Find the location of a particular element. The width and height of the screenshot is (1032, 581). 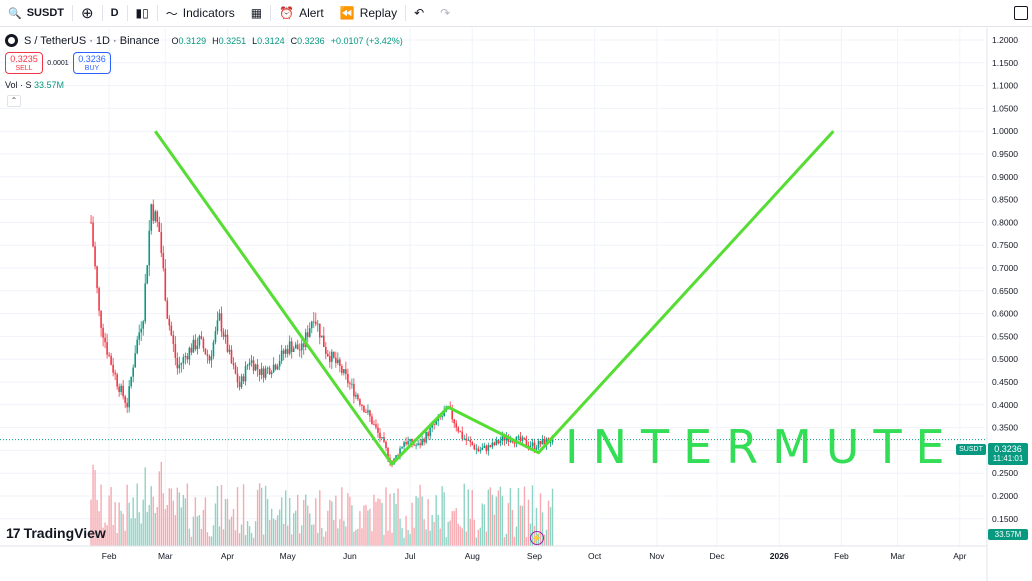

time-tick-label: 2026 is located at coordinates (779, 556).